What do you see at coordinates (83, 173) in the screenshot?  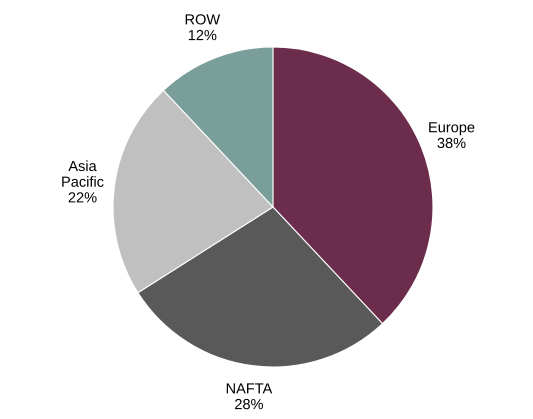 I see `slice-label: Asia Pacific` at bounding box center [83, 173].